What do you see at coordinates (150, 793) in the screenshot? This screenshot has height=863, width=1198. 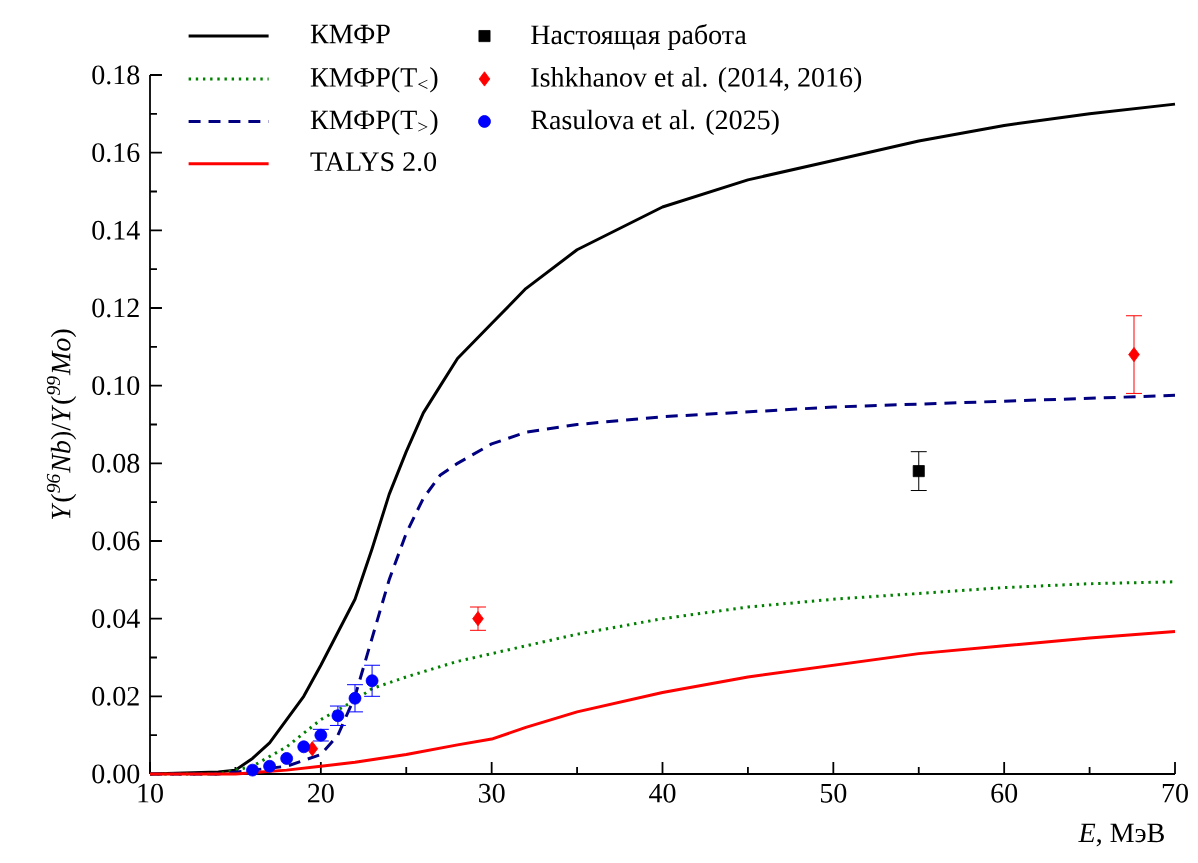 I see `x-tick-label: 10` at bounding box center [150, 793].